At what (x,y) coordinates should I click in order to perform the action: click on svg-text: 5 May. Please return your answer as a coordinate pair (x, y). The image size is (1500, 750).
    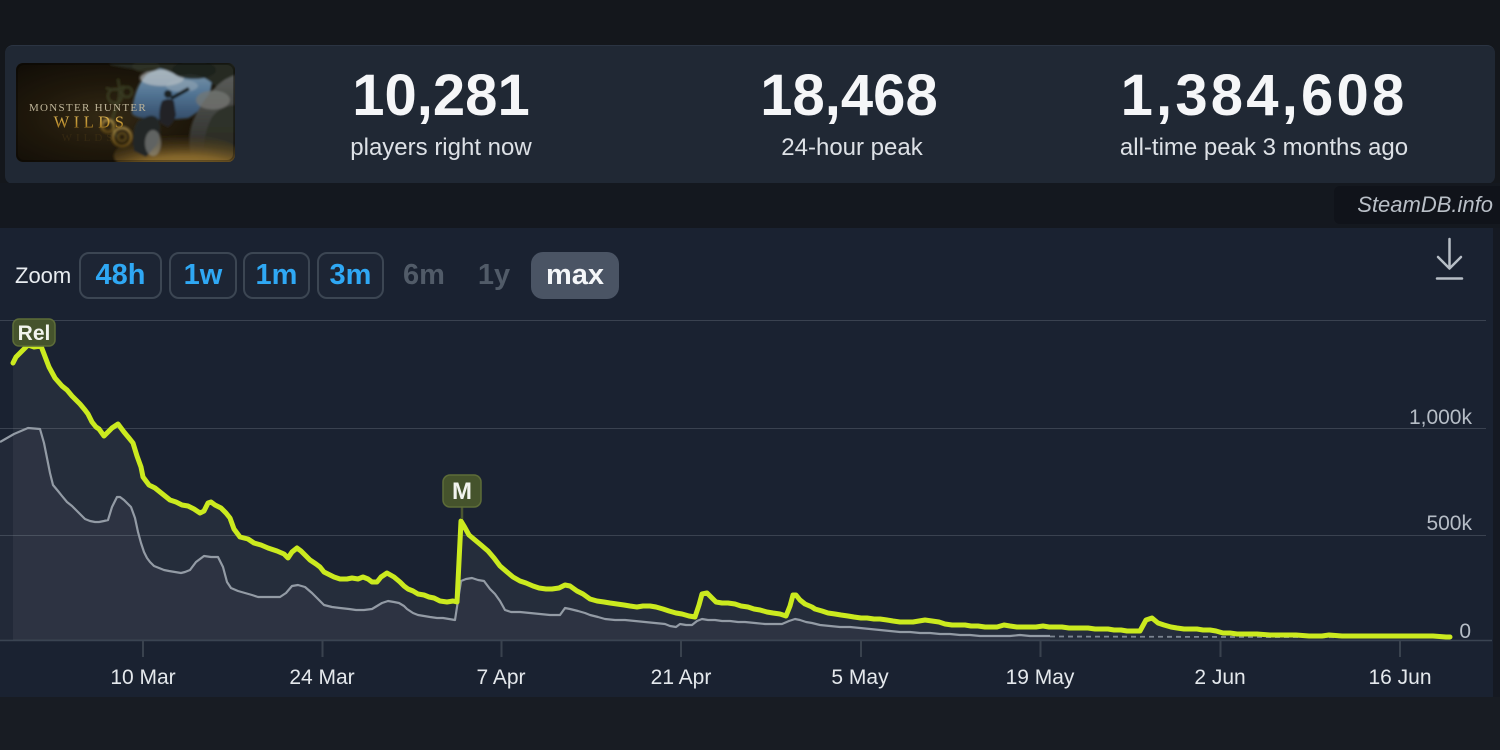
    Looking at the image, I should click on (860, 677).